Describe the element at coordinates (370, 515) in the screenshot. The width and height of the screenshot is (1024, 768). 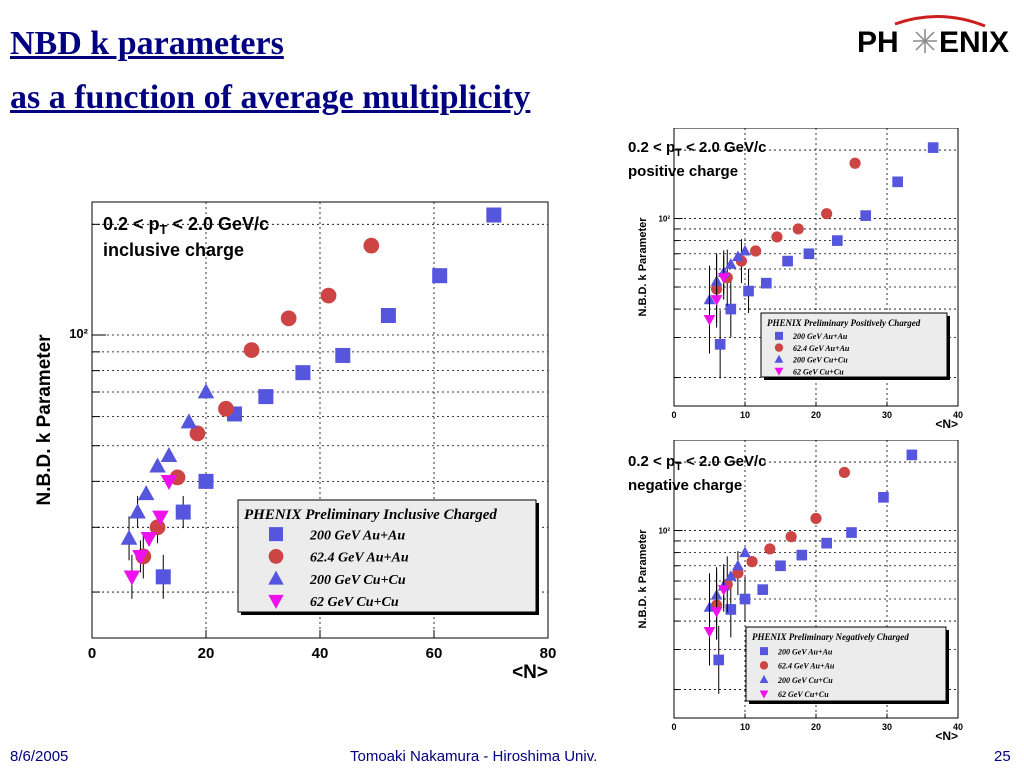
I see `legend-title: PHENIX Preliminary Inclusive Charged` at that location.